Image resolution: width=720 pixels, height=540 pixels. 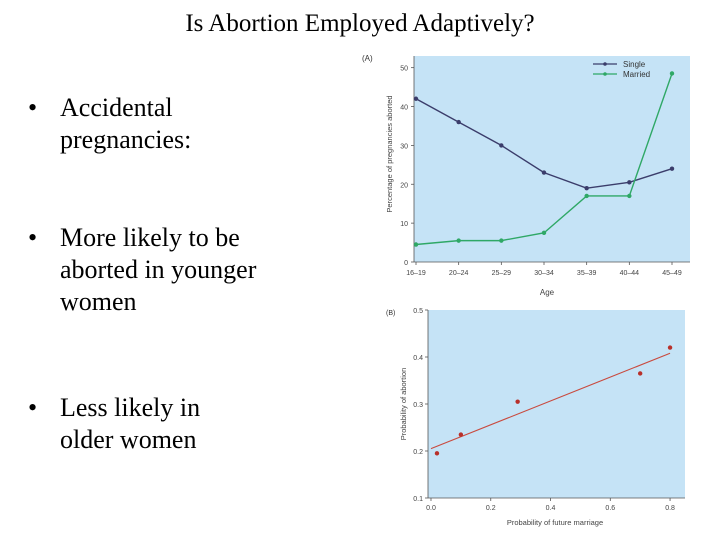 What do you see at coordinates (406, 263) in the screenshot?
I see `y-tick-label: 0` at bounding box center [406, 263].